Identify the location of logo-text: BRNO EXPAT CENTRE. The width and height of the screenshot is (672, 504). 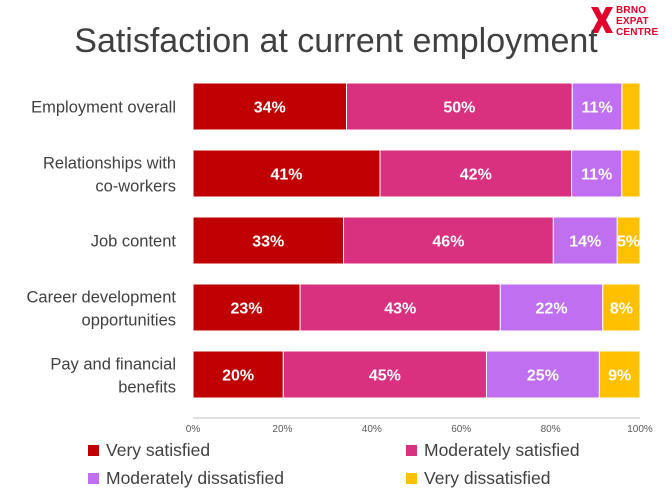
(637, 21).